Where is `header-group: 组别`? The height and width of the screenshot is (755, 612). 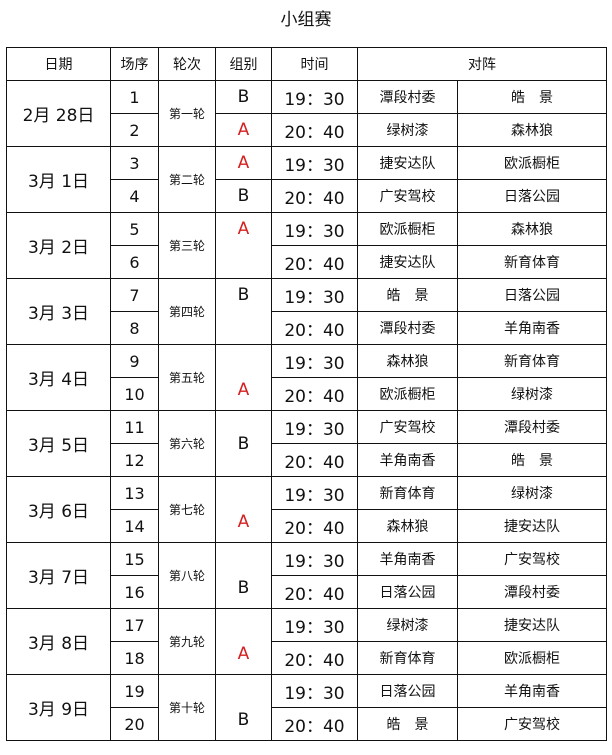 header-group: 组别 is located at coordinates (243, 64).